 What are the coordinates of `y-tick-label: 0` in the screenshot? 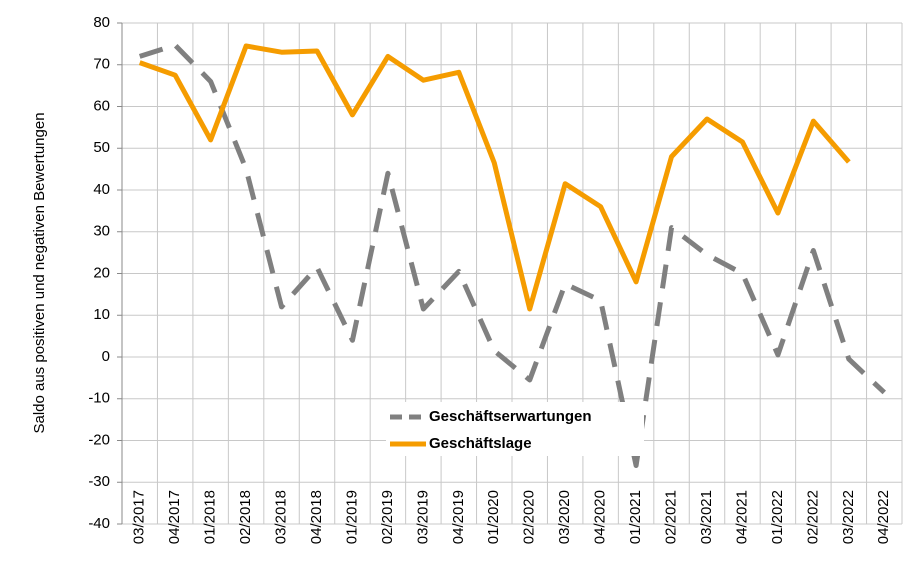 It's located at (106, 356).